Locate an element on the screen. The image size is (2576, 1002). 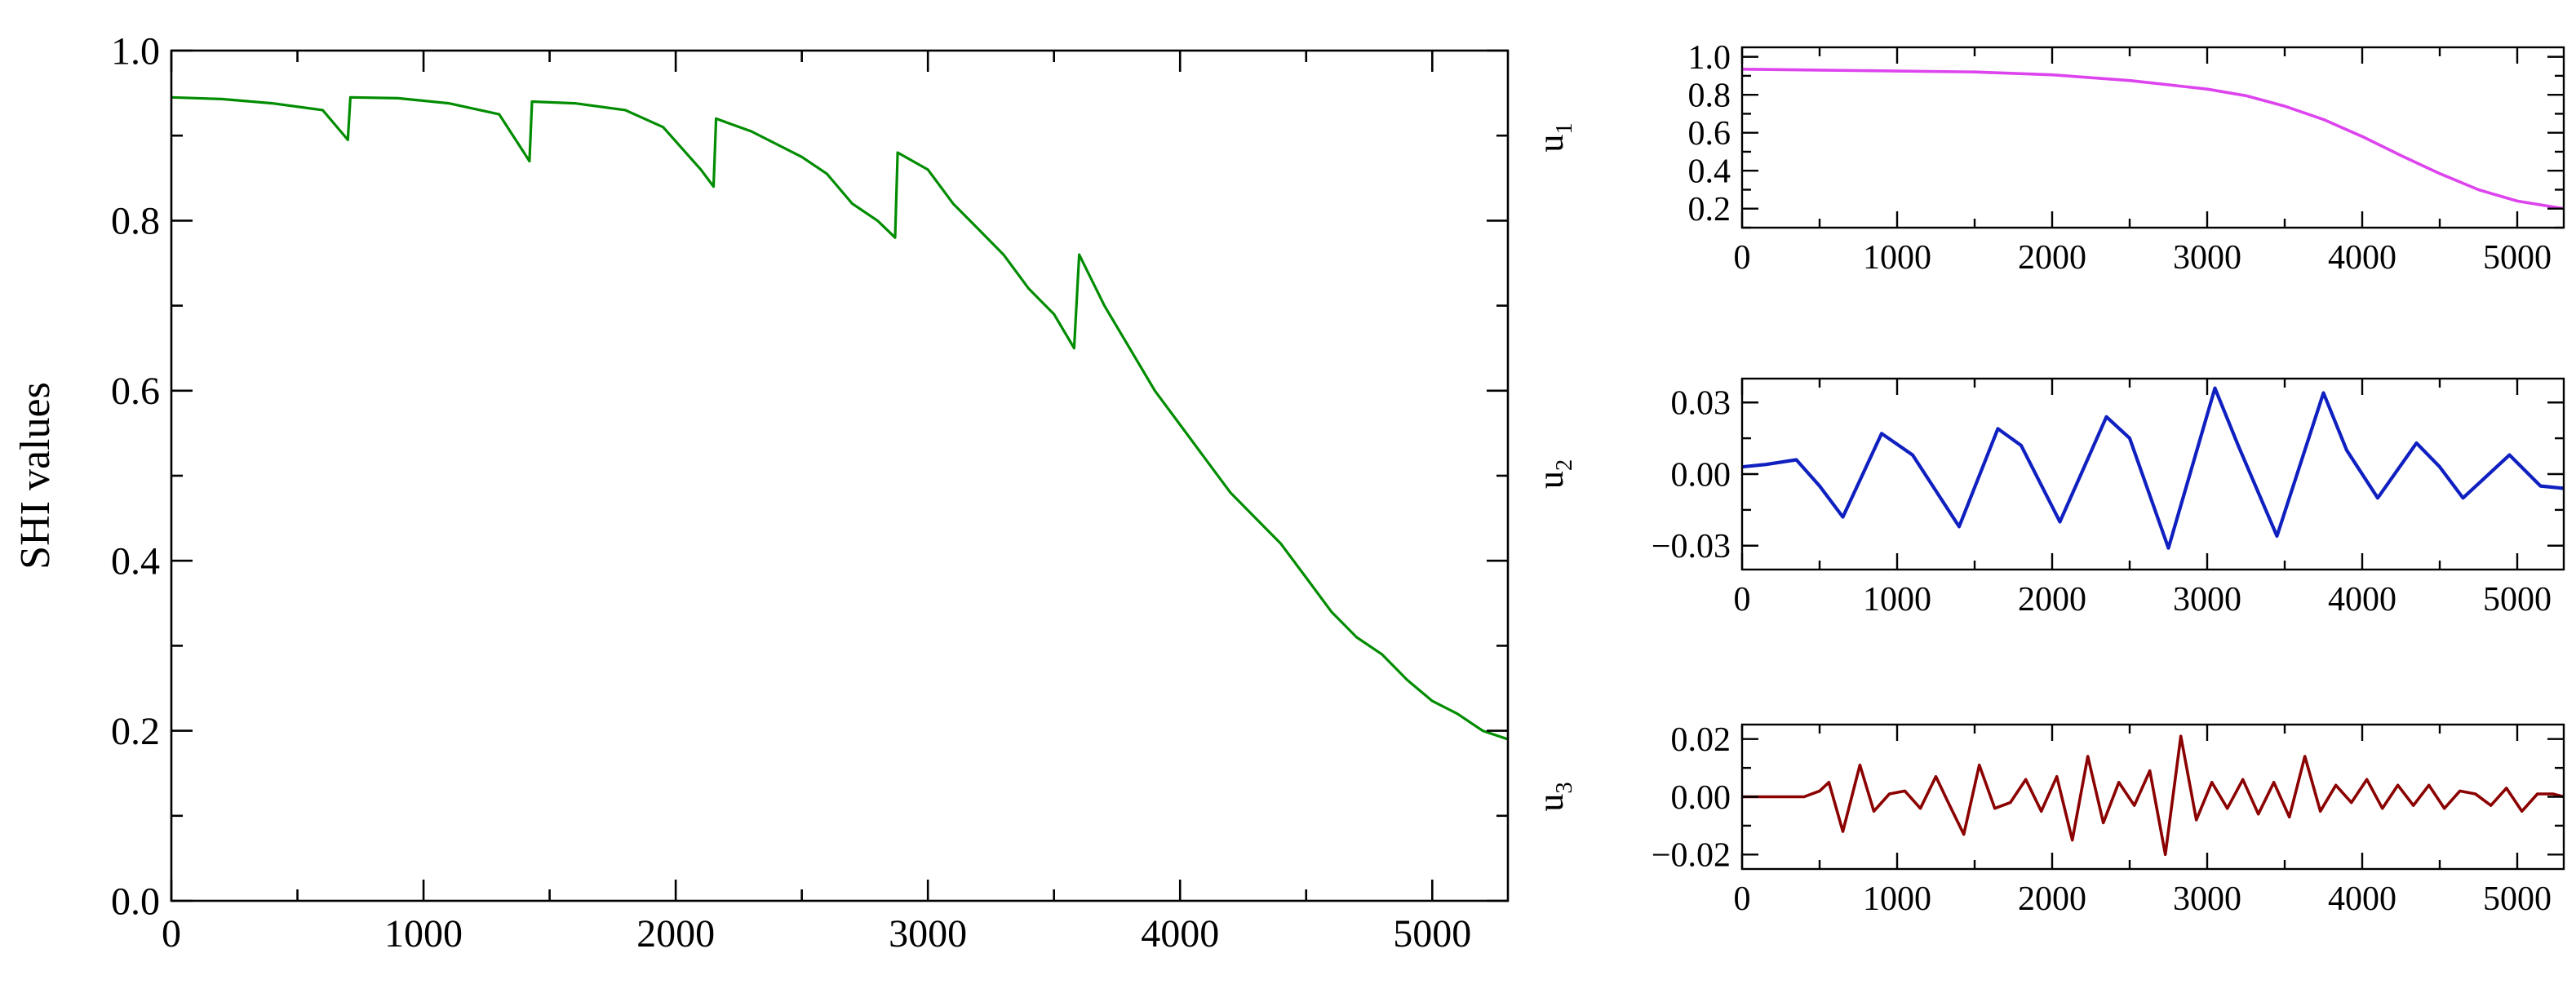
y-tick-label-u3: 0.02 is located at coordinates (1701, 740).